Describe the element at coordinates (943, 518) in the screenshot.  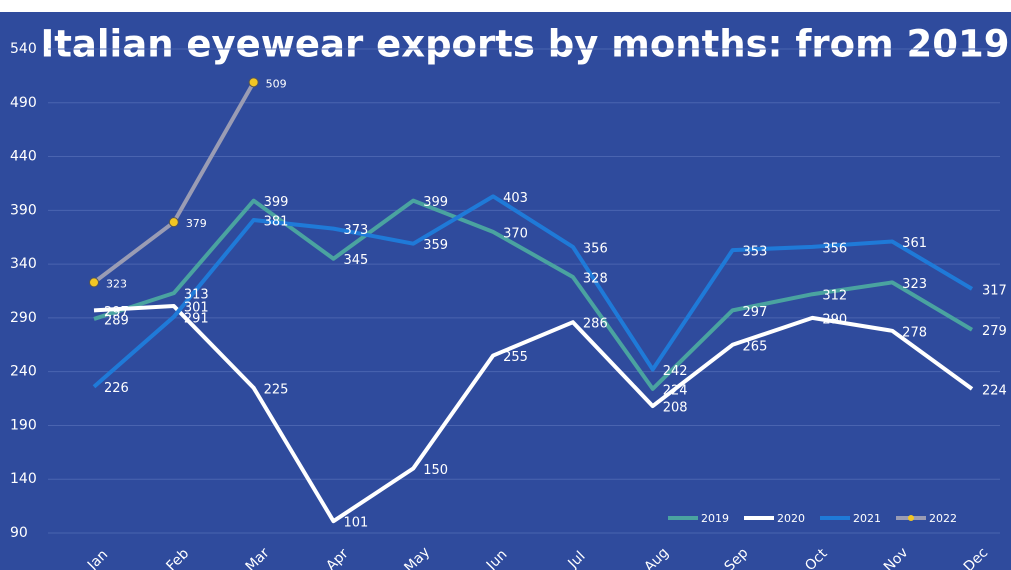
I see `legend-label: 2022` at that location.